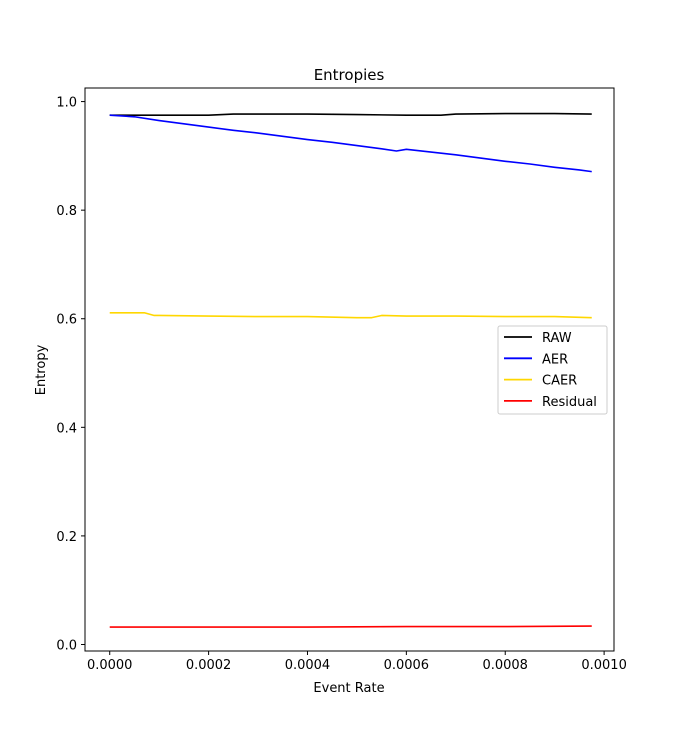 This screenshot has width=682, height=732. What do you see at coordinates (569, 402) in the screenshot?
I see `legend-label-residual: Residual` at bounding box center [569, 402].